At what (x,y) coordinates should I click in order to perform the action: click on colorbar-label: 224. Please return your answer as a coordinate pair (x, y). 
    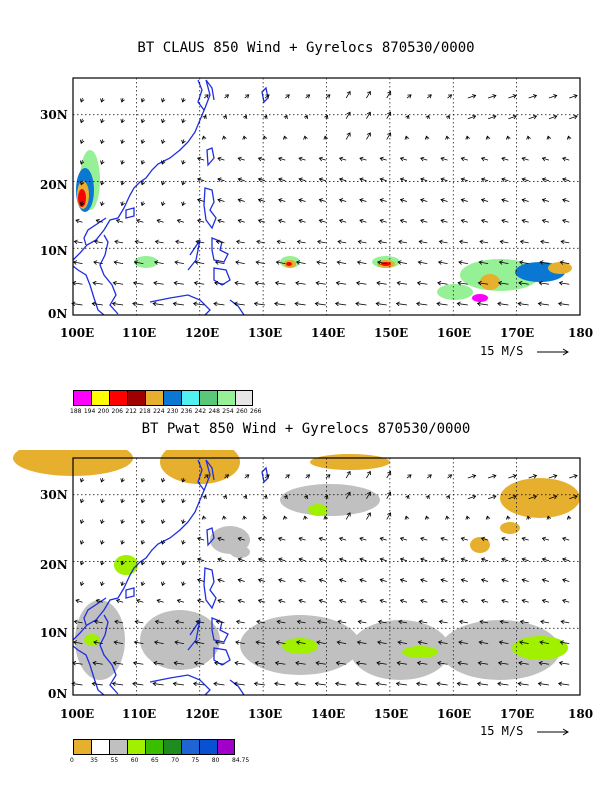
    Looking at the image, I should click on (159, 411).